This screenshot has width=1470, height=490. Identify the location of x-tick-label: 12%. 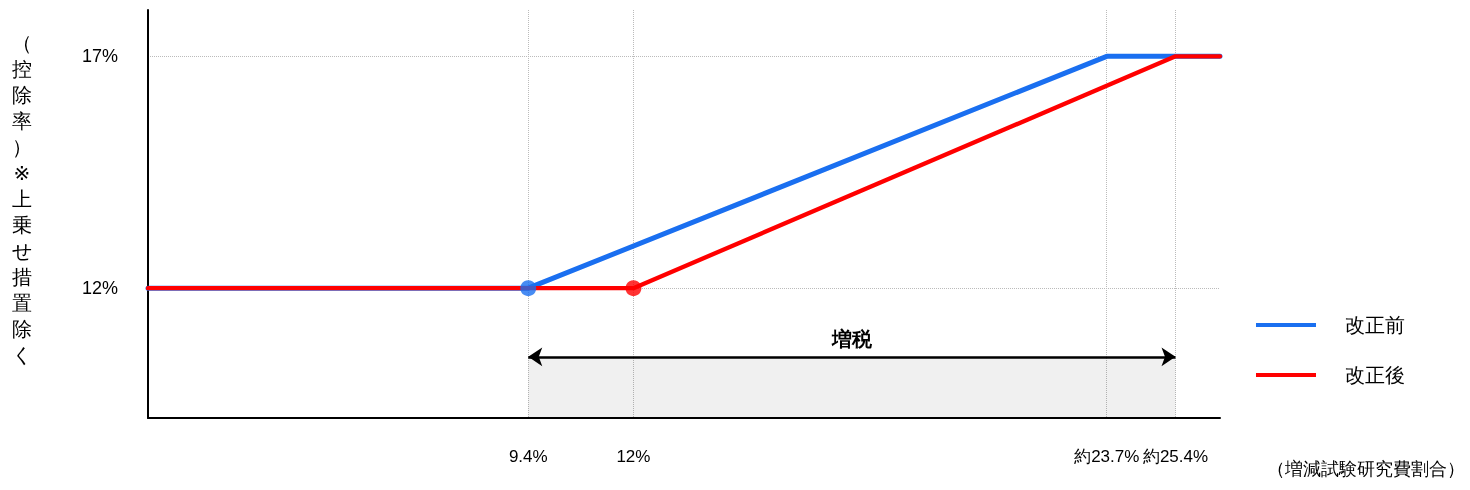
(633, 456).